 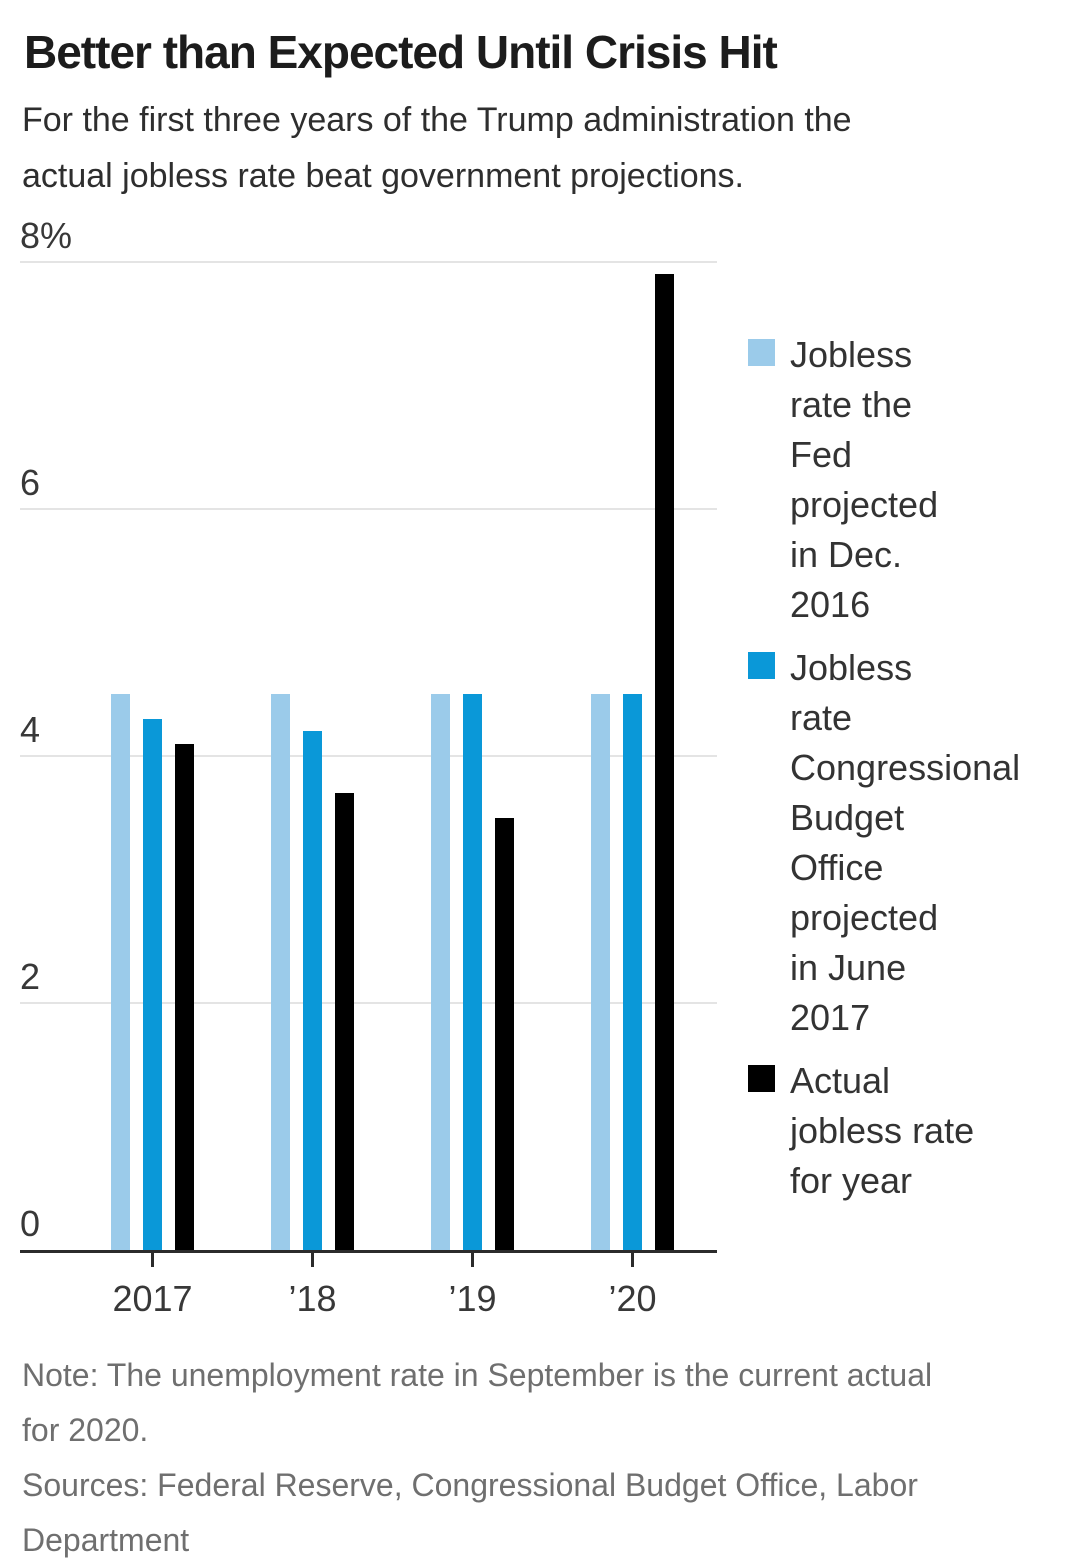 What do you see at coordinates (152, 984) in the screenshot?
I see `bar-series2-2017` at bounding box center [152, 984].